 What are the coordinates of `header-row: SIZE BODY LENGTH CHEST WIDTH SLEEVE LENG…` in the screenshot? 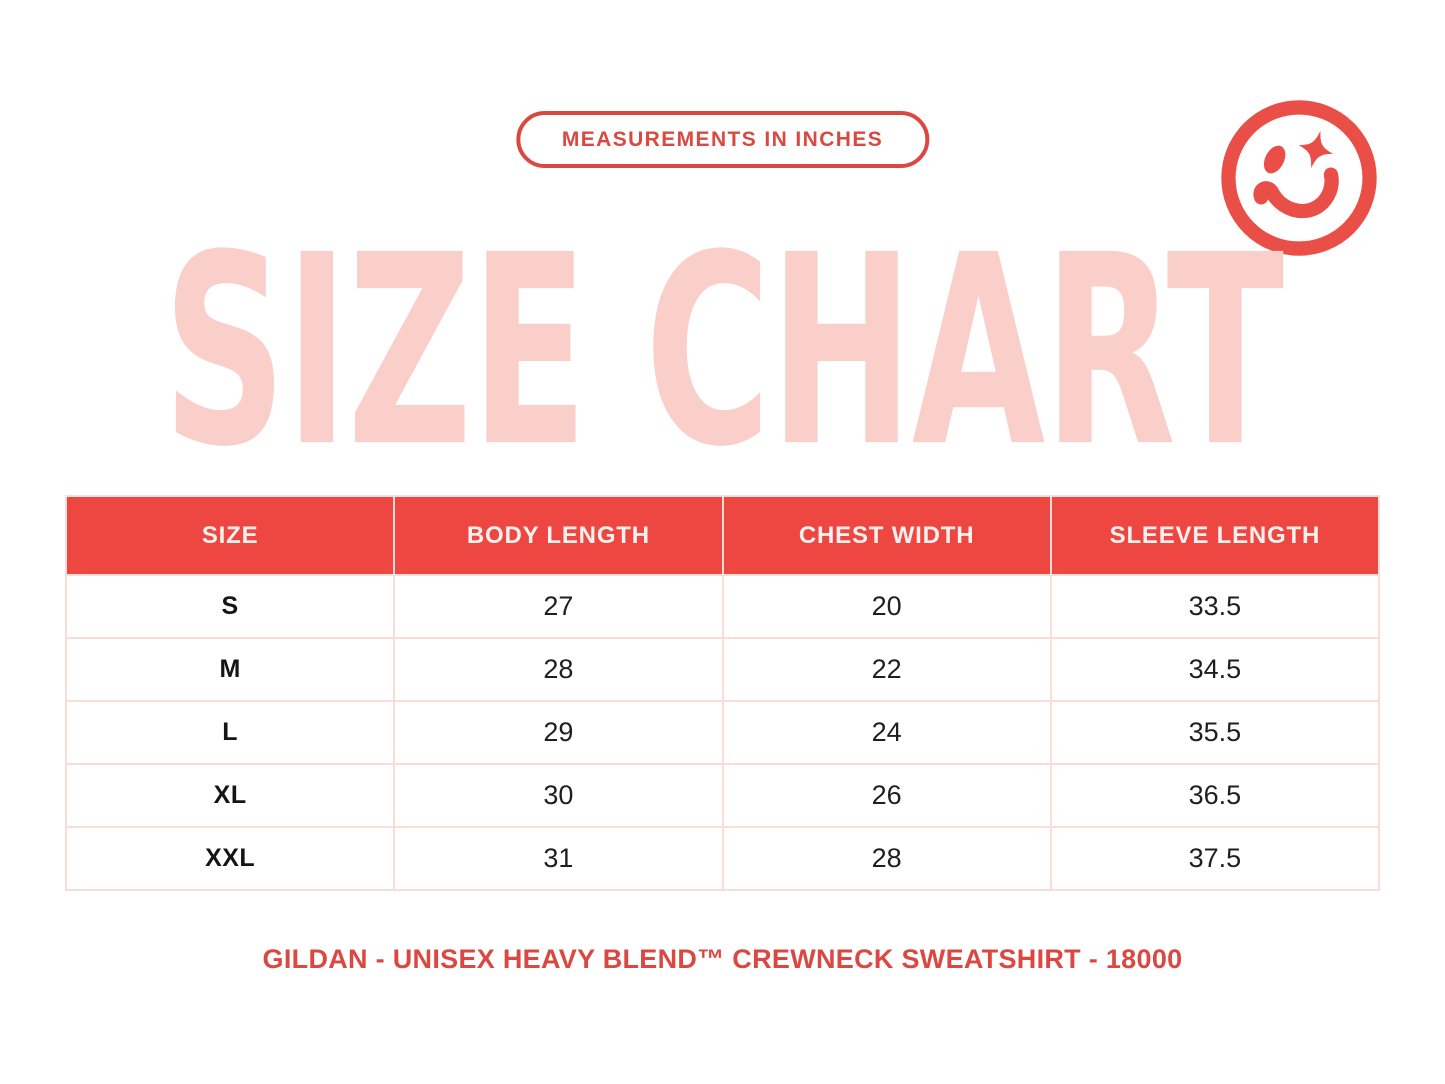 It's located at (722, 535).